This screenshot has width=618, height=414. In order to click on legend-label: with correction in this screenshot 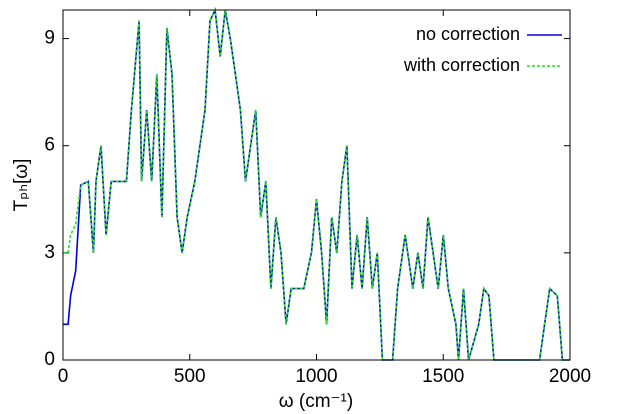, I will do `click(461, 65)`.